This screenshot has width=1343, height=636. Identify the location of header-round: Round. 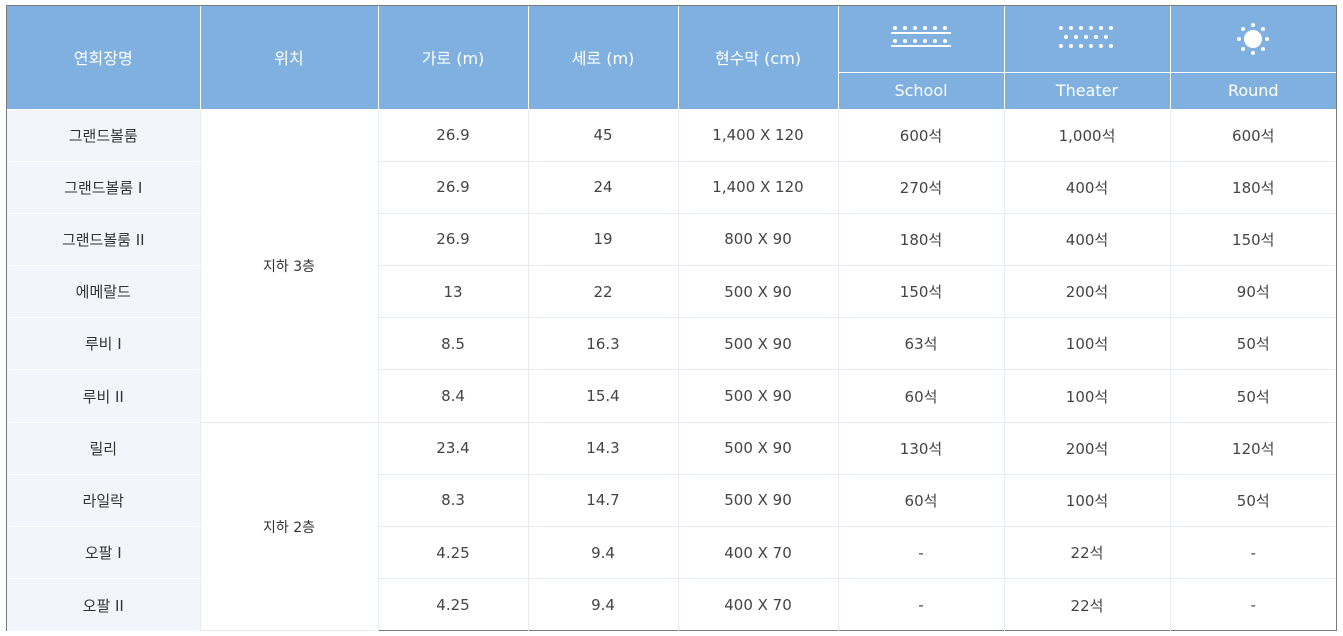
(1253, 91).